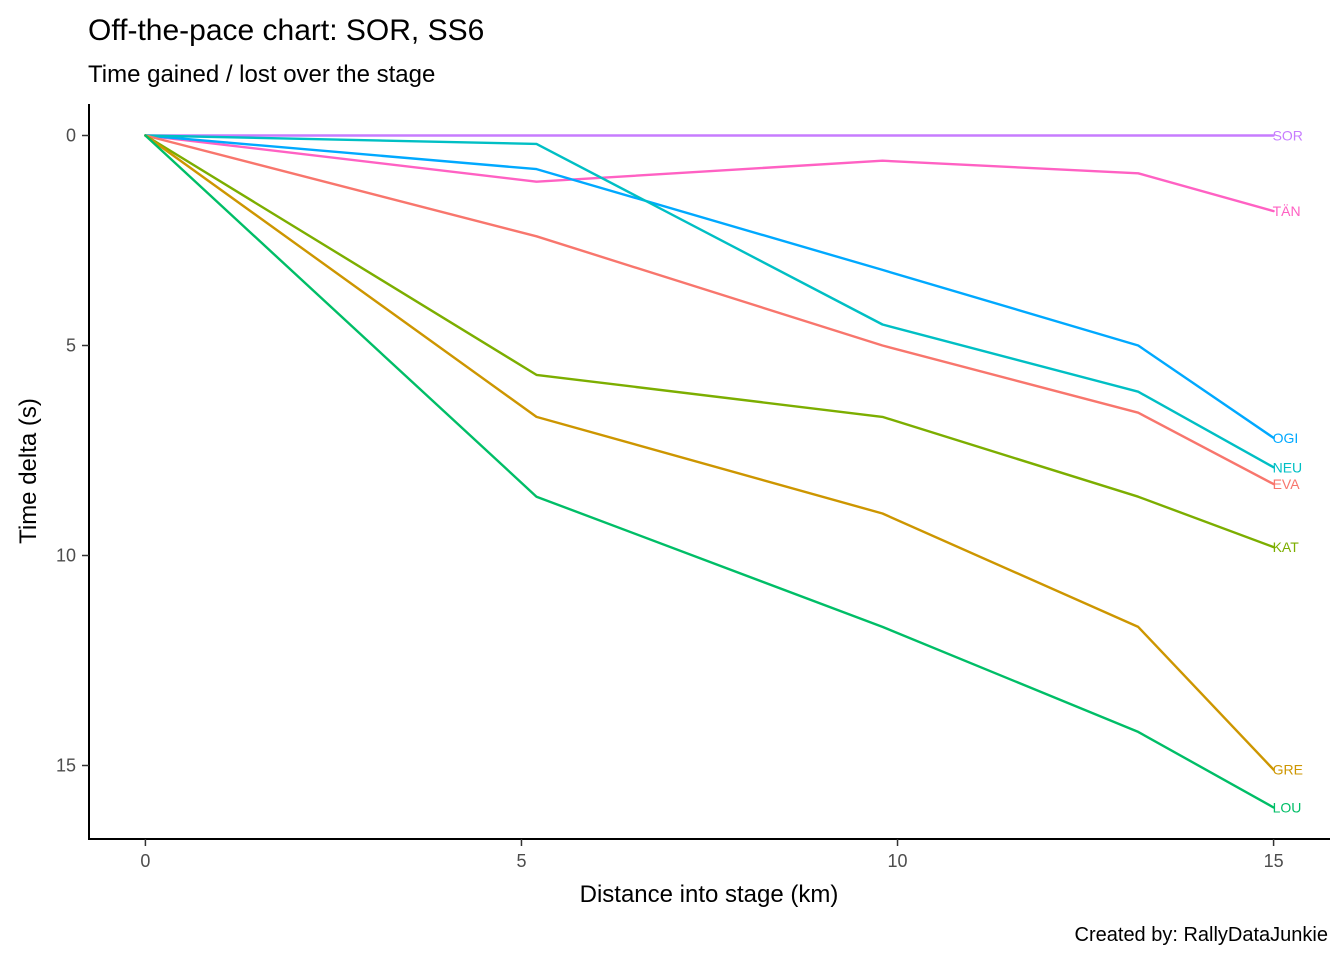  Describe the element at coordinates (71, 136) in the screenshot. I see `y-tick-label: 0` at that location.